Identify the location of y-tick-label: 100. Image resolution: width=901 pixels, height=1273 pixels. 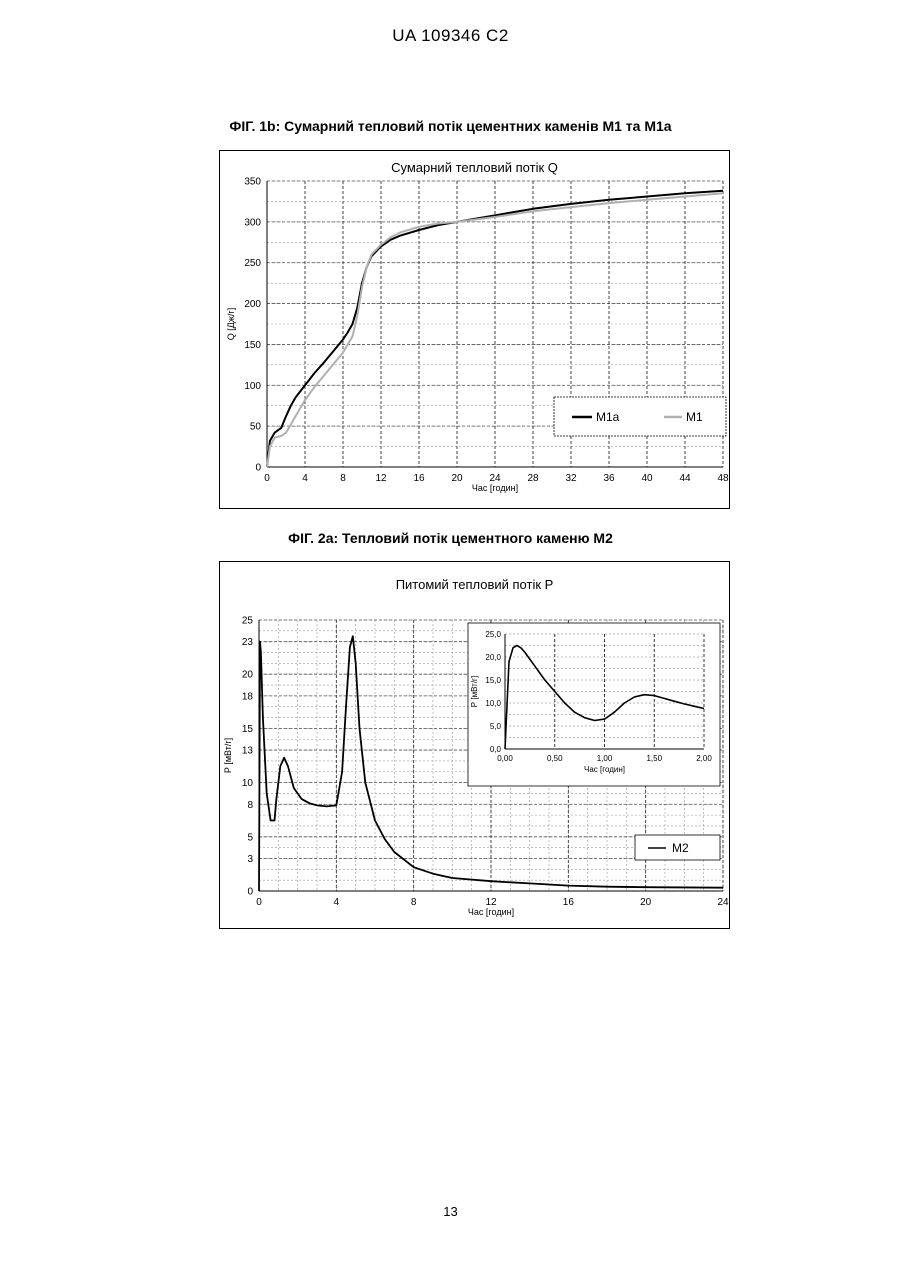
(252, 386).